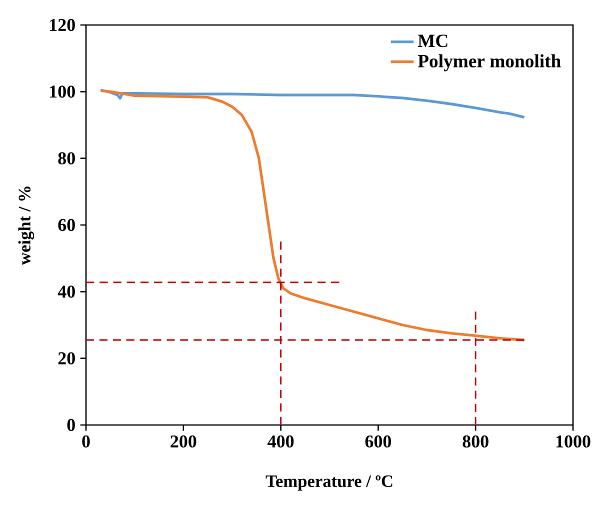  What do you see at coordinates (62, 25) in the screenshot?
I see `y-tick-label: 120` at bounding box center [62, 25].